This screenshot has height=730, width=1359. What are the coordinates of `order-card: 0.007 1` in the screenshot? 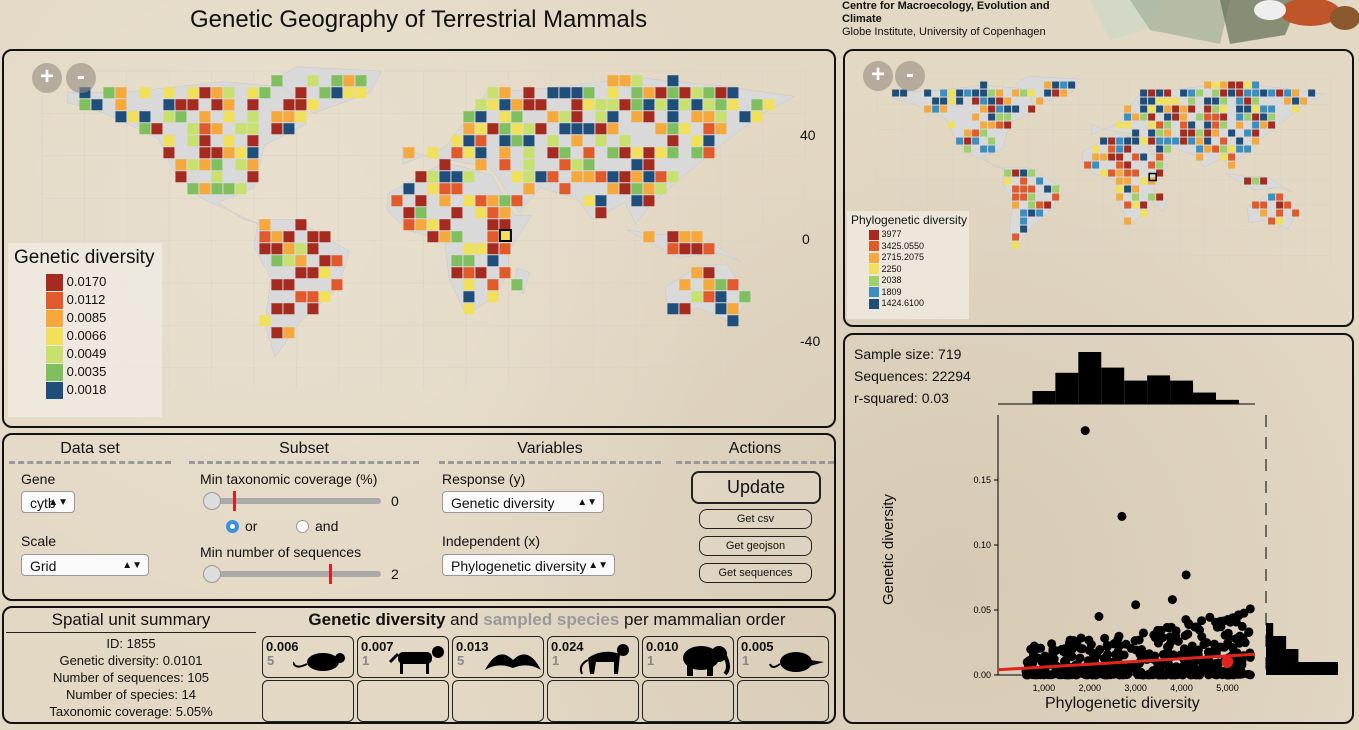 It's located at (403, 657).